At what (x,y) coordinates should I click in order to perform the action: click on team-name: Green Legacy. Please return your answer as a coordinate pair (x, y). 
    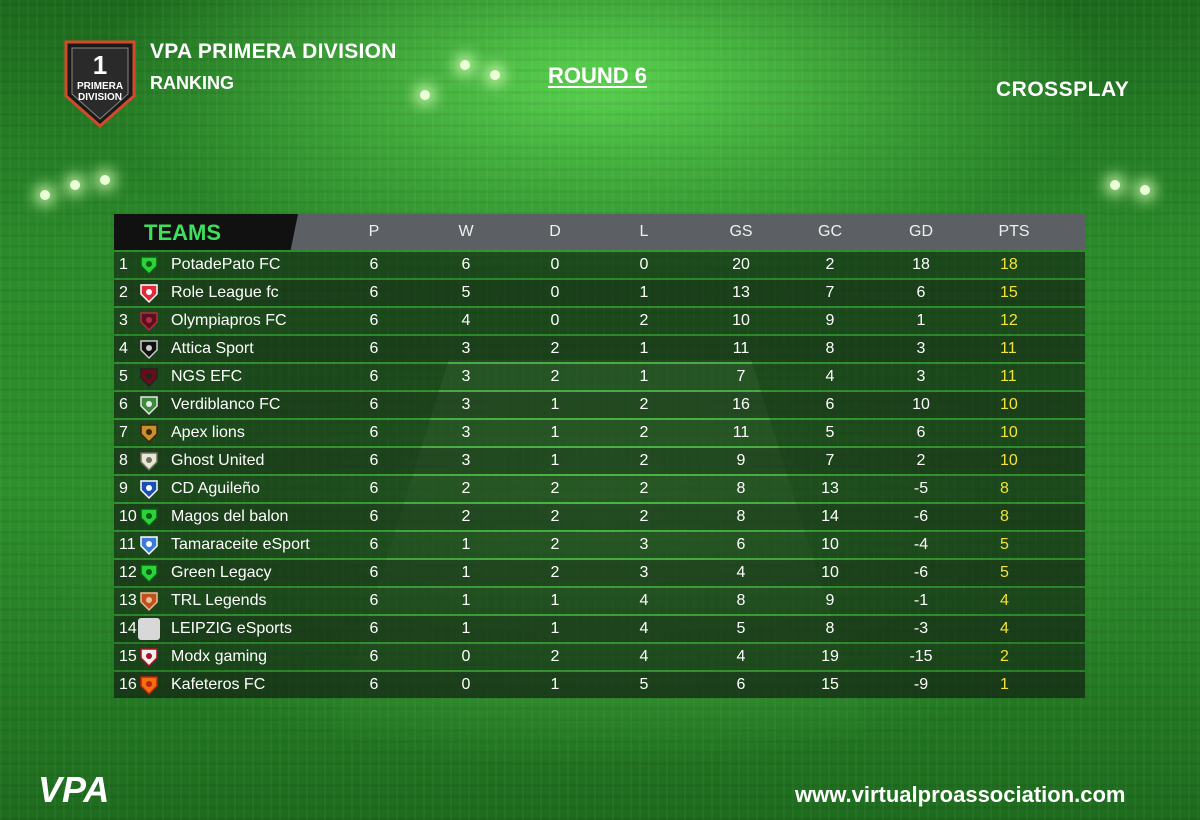
    Looking at the image, I should click on (221, 572).